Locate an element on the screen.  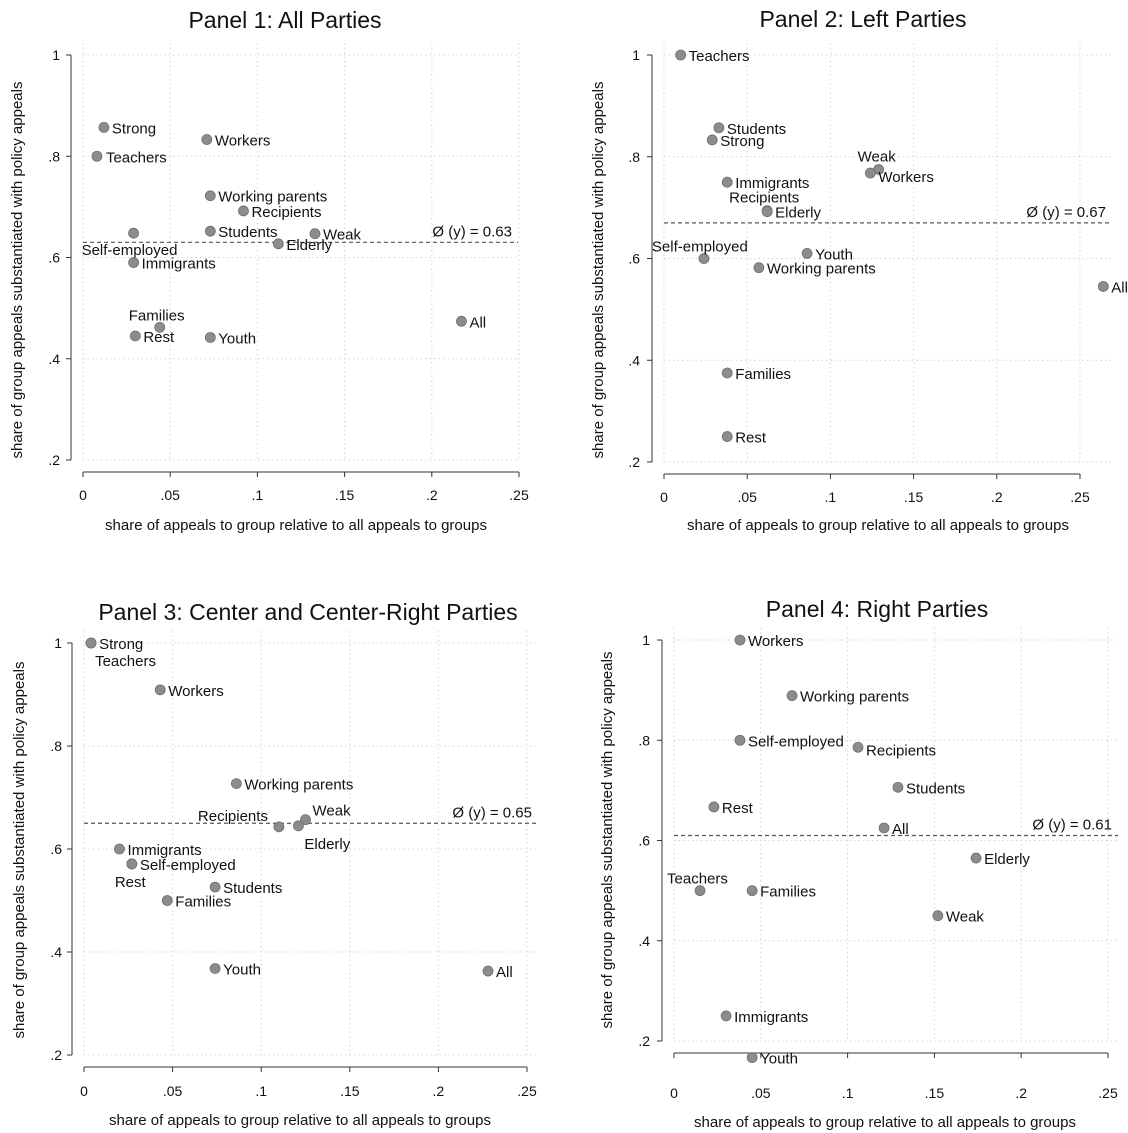
point-label-rest: Rest is located at coordinates (738, 808).